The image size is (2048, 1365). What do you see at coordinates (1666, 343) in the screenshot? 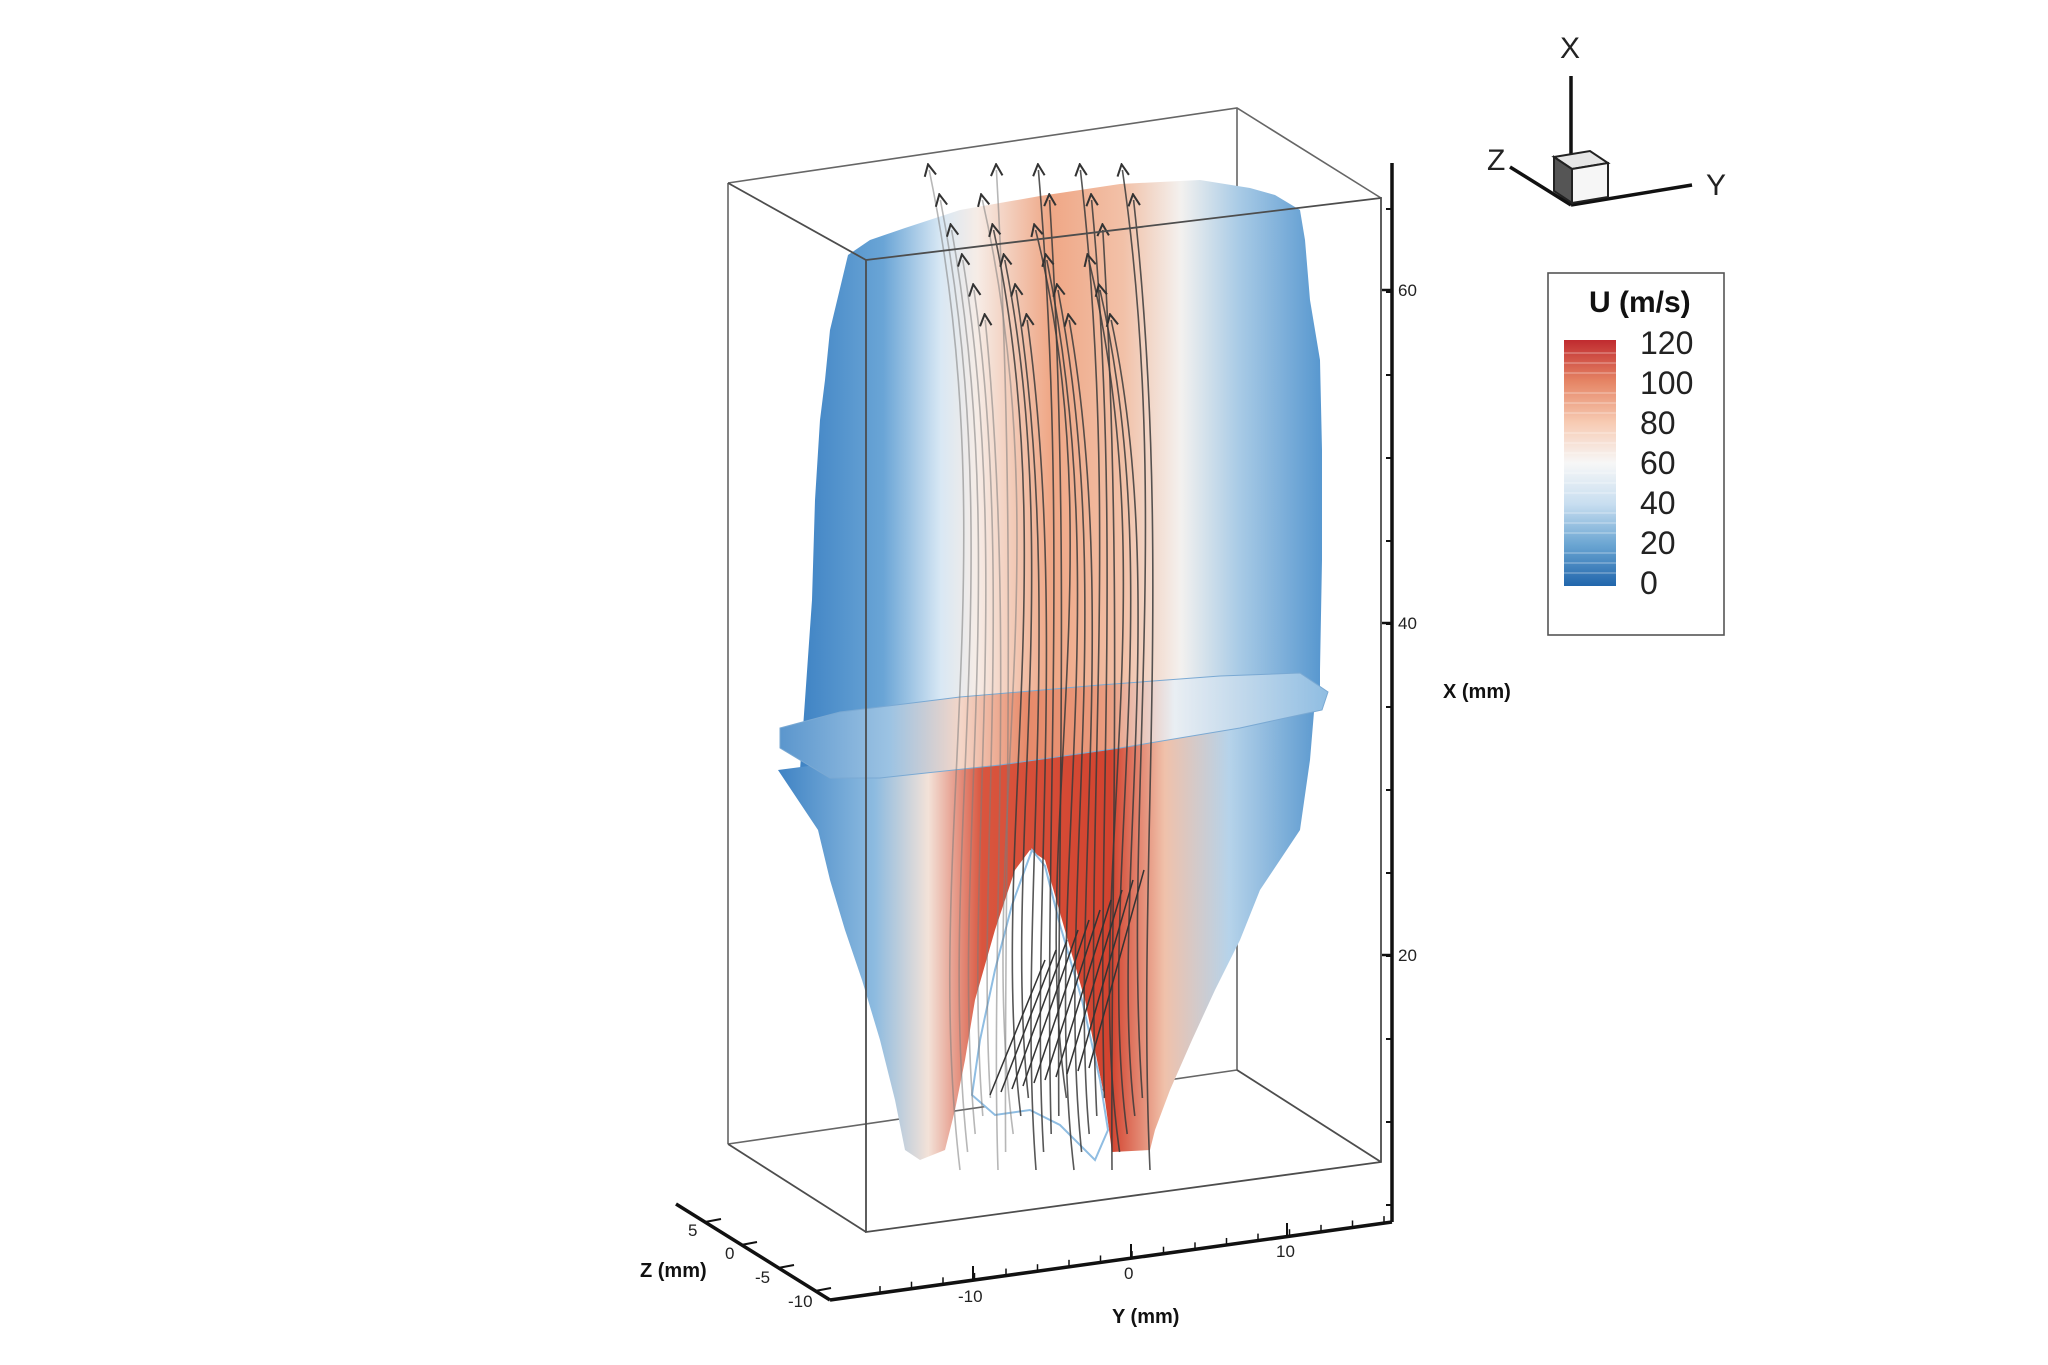
I see `colorbar-tick-label: 120` at bounding box center [1666, 343].